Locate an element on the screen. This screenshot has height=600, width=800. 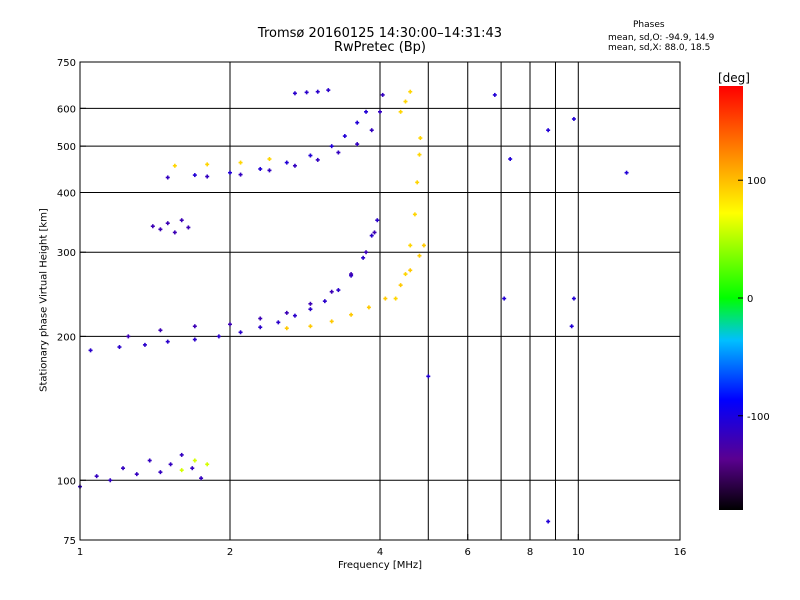
x-tick-label: 10 is located at coordinates (578, 552).